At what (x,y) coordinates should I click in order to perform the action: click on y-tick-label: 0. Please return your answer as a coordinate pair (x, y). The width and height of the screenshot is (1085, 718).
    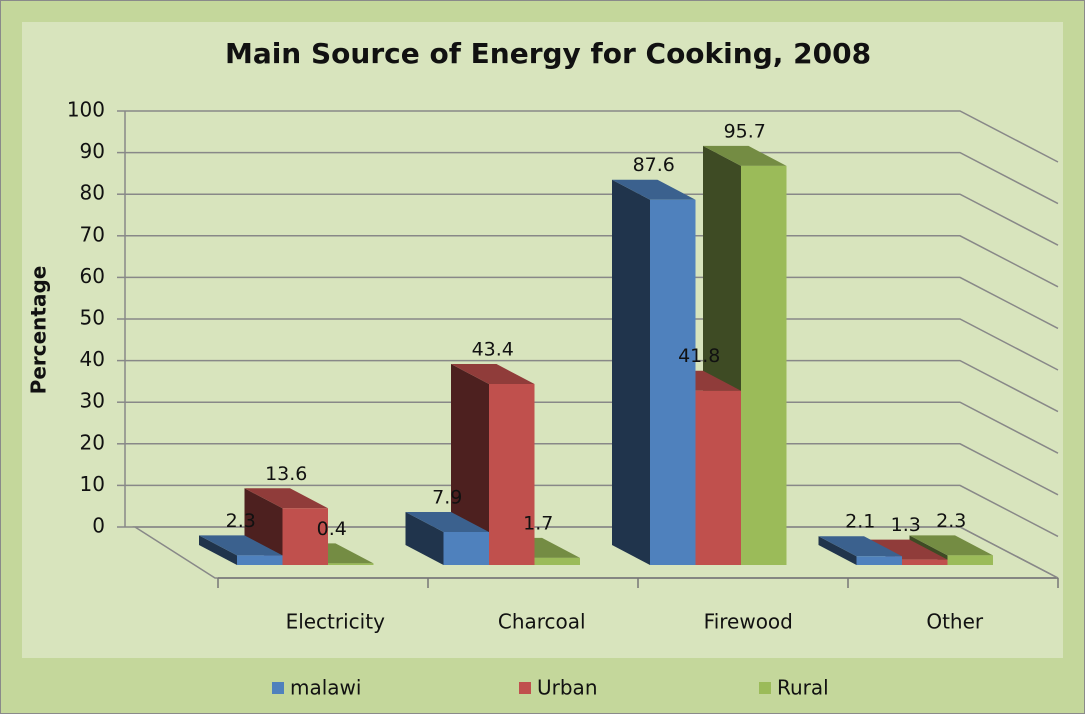
    Looking at the image, I should click on (98, 526).